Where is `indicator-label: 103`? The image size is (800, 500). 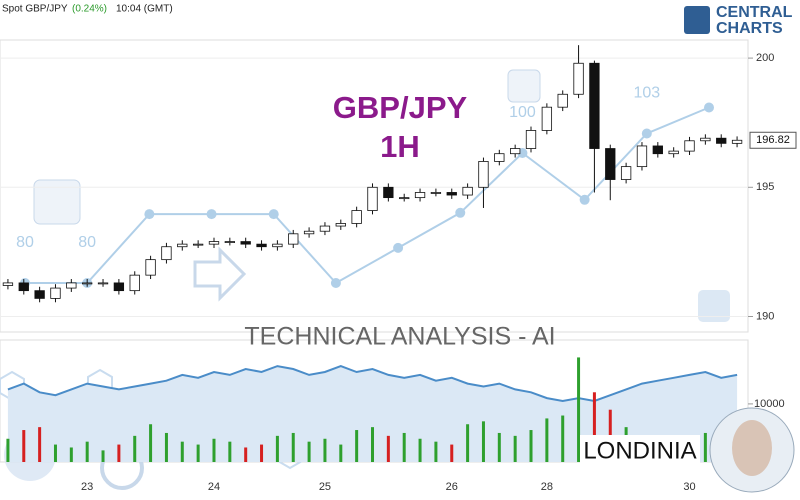 indicator-label: 103 is located at coordinates (646, 93).